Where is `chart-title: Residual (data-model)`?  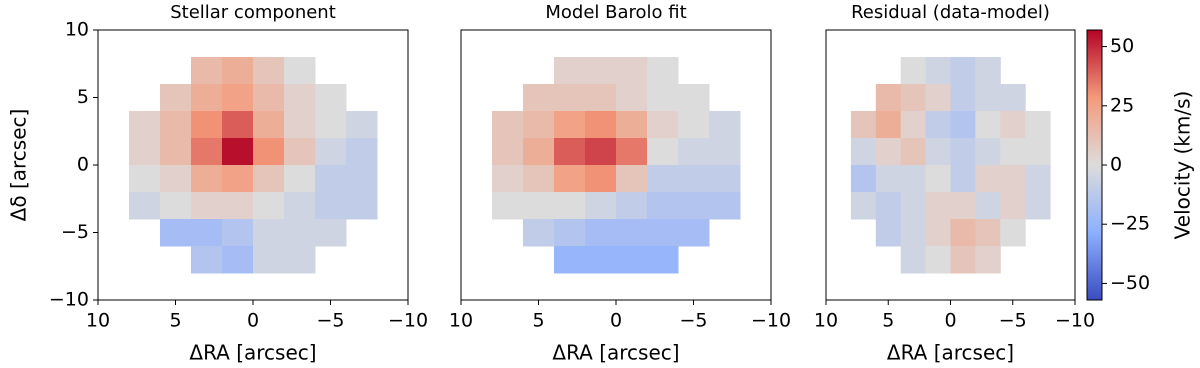 chart-title: Residual (data-model) is located at coordinates (950, 12).